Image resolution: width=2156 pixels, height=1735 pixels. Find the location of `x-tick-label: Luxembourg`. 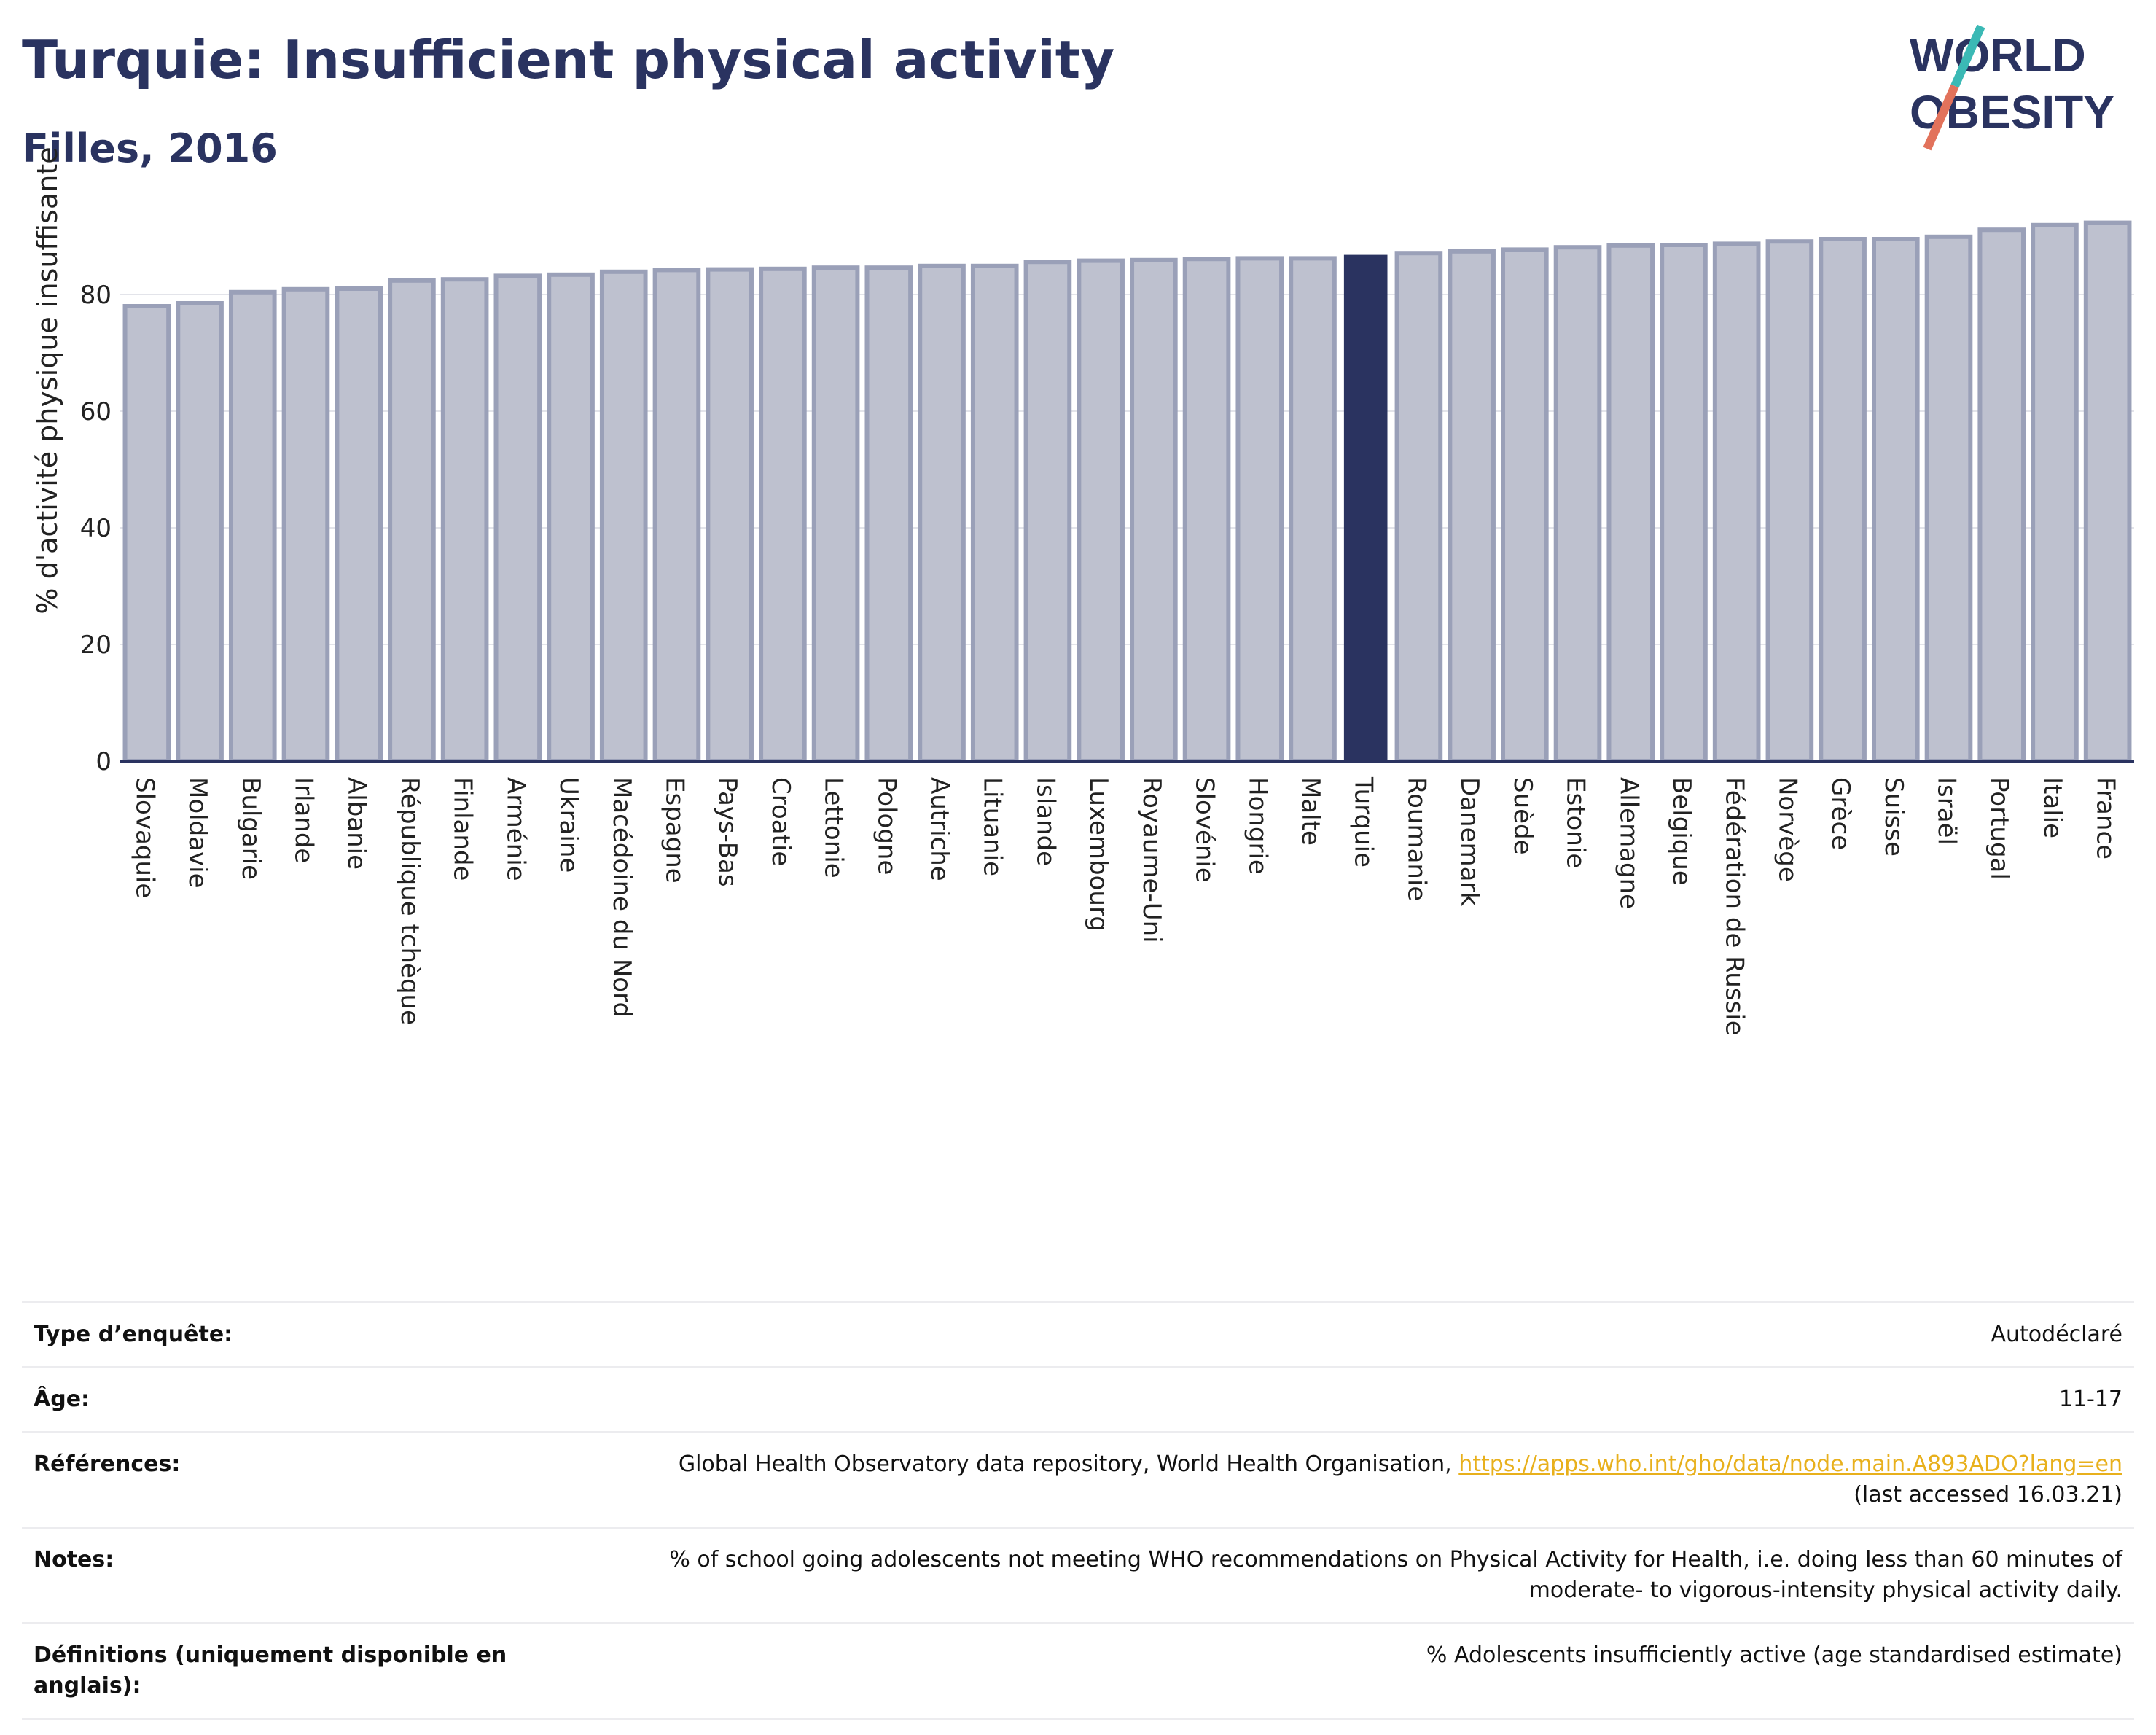

x-tick-label: Luxembourg is located at coordinates (1099, 854).